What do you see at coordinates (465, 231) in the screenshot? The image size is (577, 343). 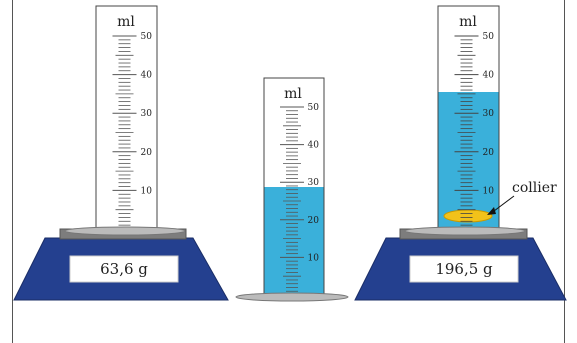 I see `right-cylinder-base` at bounding box center [465, 231].